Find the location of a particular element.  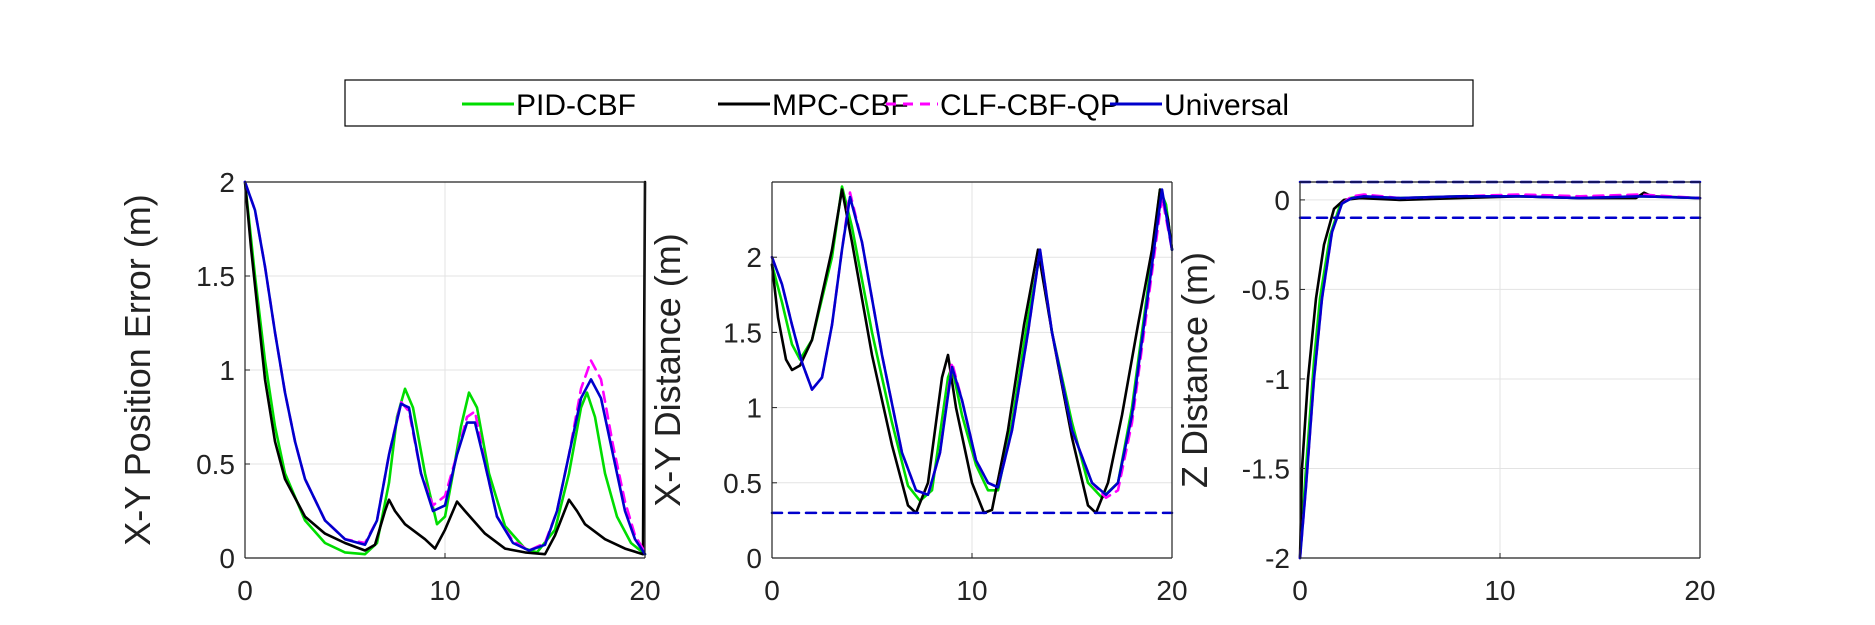

series-line-pid-cbf is located at coordinates (445, 368).